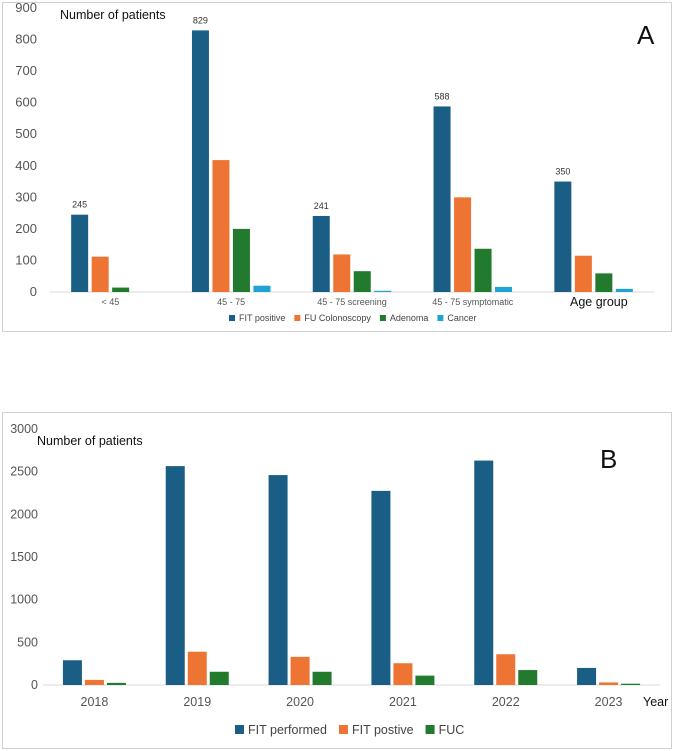 This screenshot has height=751, width=685. I want to click on x-tick-label: 2023, so click(609, 702).